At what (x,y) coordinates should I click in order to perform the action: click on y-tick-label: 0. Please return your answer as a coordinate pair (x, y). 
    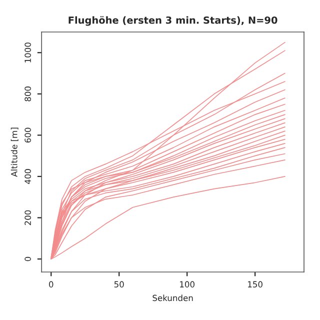
    Looking at the image, I should click on (27, 259).